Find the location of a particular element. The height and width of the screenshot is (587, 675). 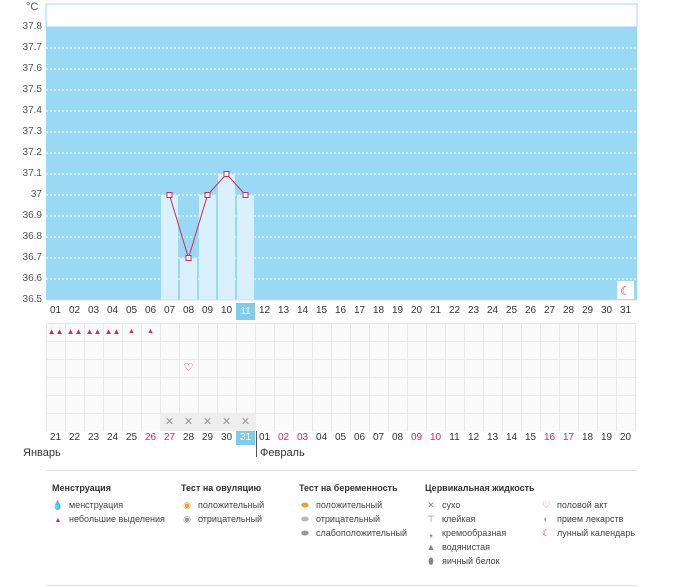

day-label: 17 is located at coordinates (359, 310).